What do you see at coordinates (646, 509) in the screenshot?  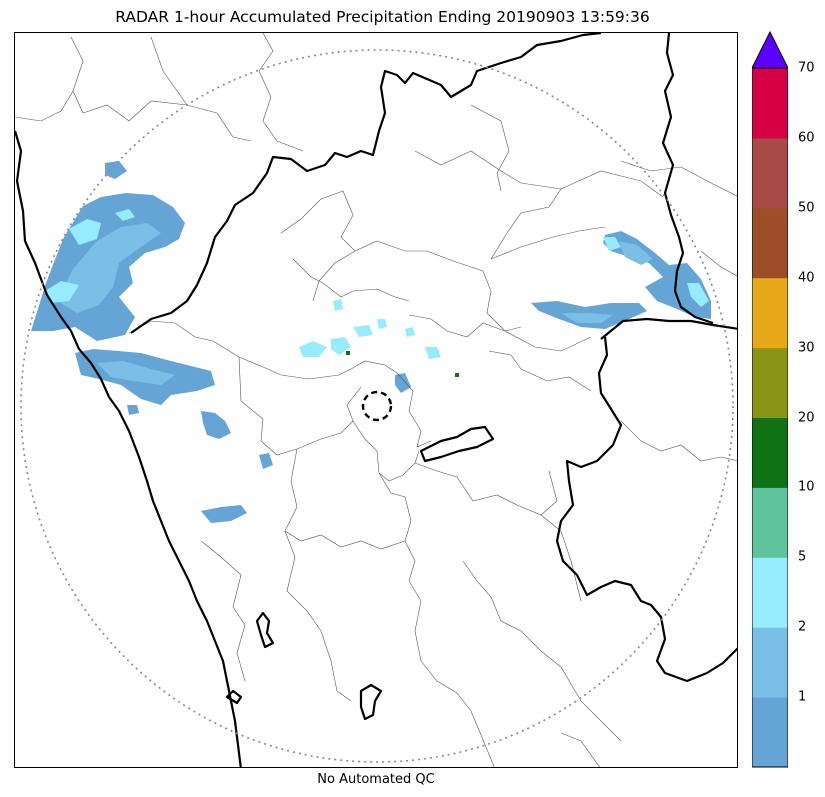 I see `state-border-tn` at bounding box center [646, 509].